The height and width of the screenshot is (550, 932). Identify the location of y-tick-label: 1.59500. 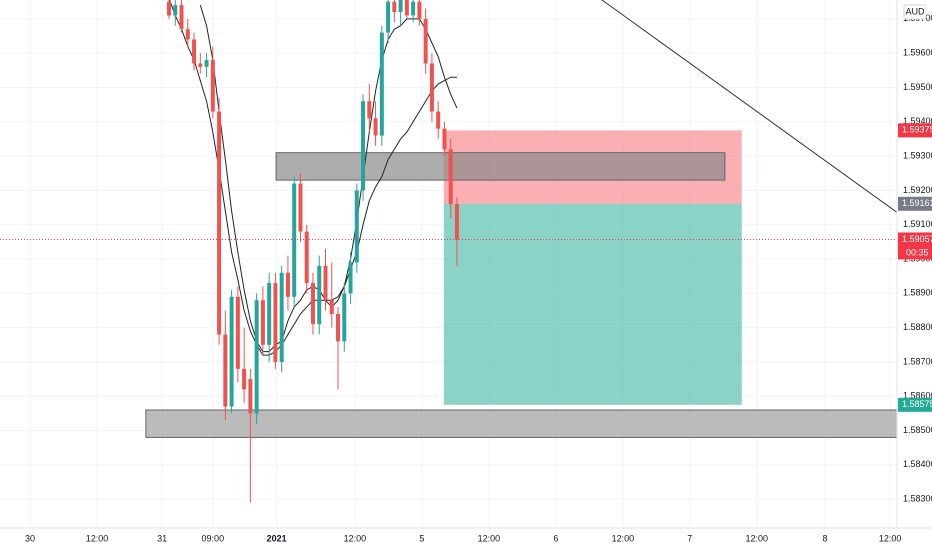
(917, 87).